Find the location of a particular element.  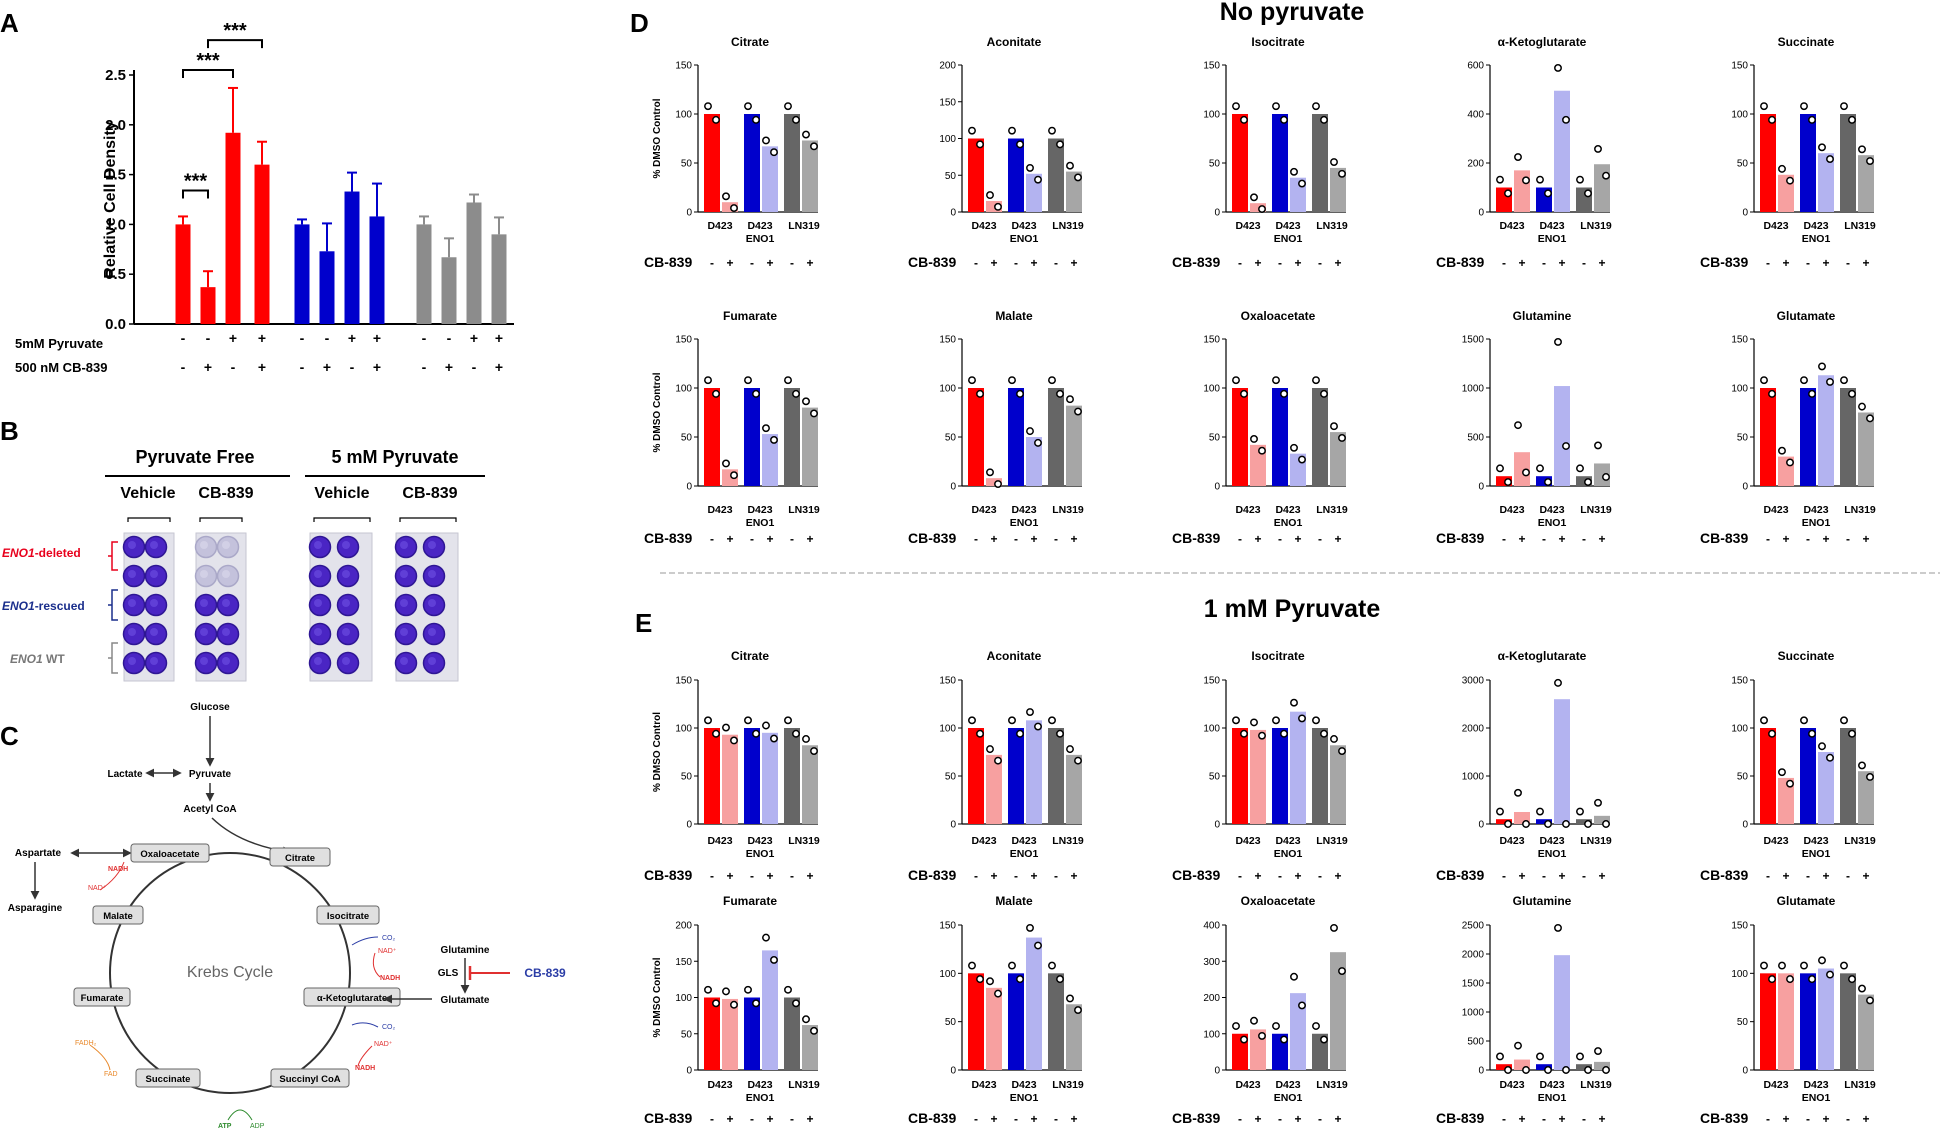

glucose-label: Glucose is located at coordinates (210, 707).